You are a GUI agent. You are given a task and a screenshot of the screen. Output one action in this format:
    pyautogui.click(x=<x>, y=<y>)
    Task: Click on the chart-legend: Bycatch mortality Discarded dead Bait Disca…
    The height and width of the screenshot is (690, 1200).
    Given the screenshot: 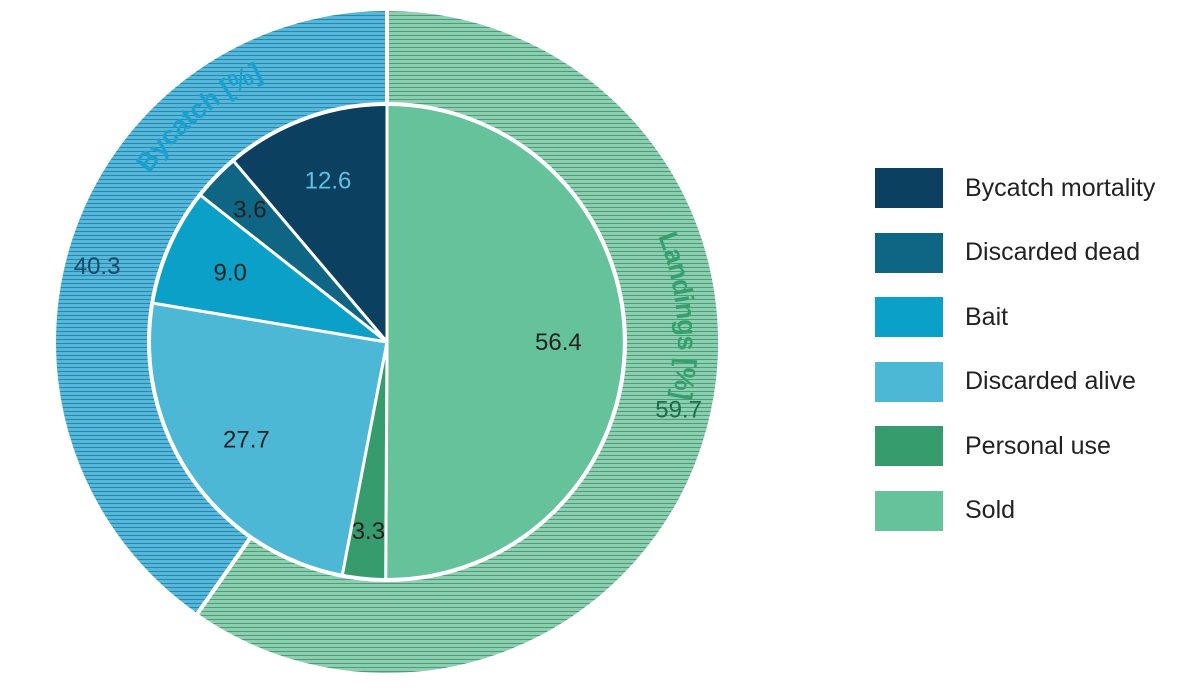 What is the action you would take?
    pyautogui.click(x=1015, y=361)
    